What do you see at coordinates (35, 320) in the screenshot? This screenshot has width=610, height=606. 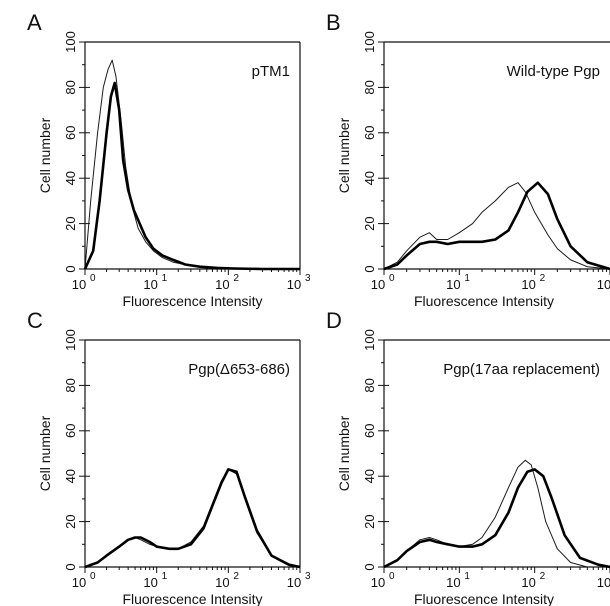 I see `panel-letter: C` at bounding box center [35, 320].